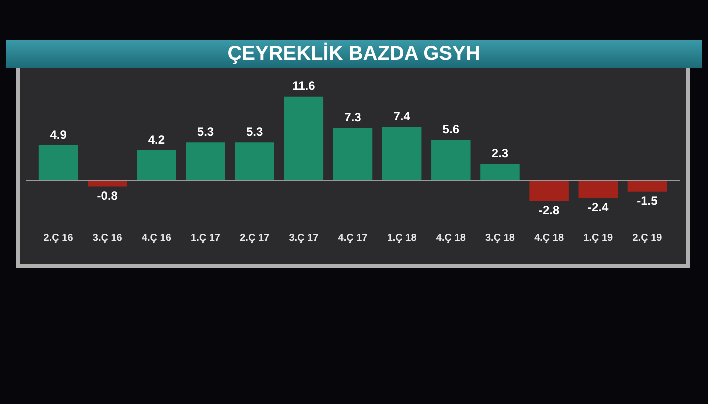 Image resolution: width=708 pixels, height=404 pixels. I want to click on data-label: 7.4, so click(402, 117).